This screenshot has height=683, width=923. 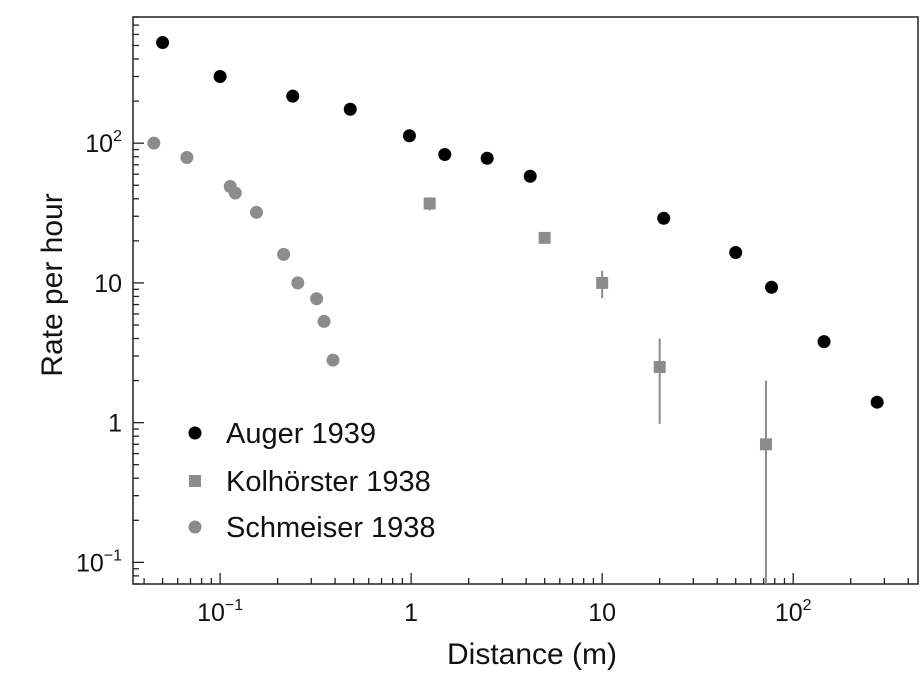 I want to click on legend: Auger 1939 Kolhörster 1938 Schmeiser 1938, so click(x=312, y=481).